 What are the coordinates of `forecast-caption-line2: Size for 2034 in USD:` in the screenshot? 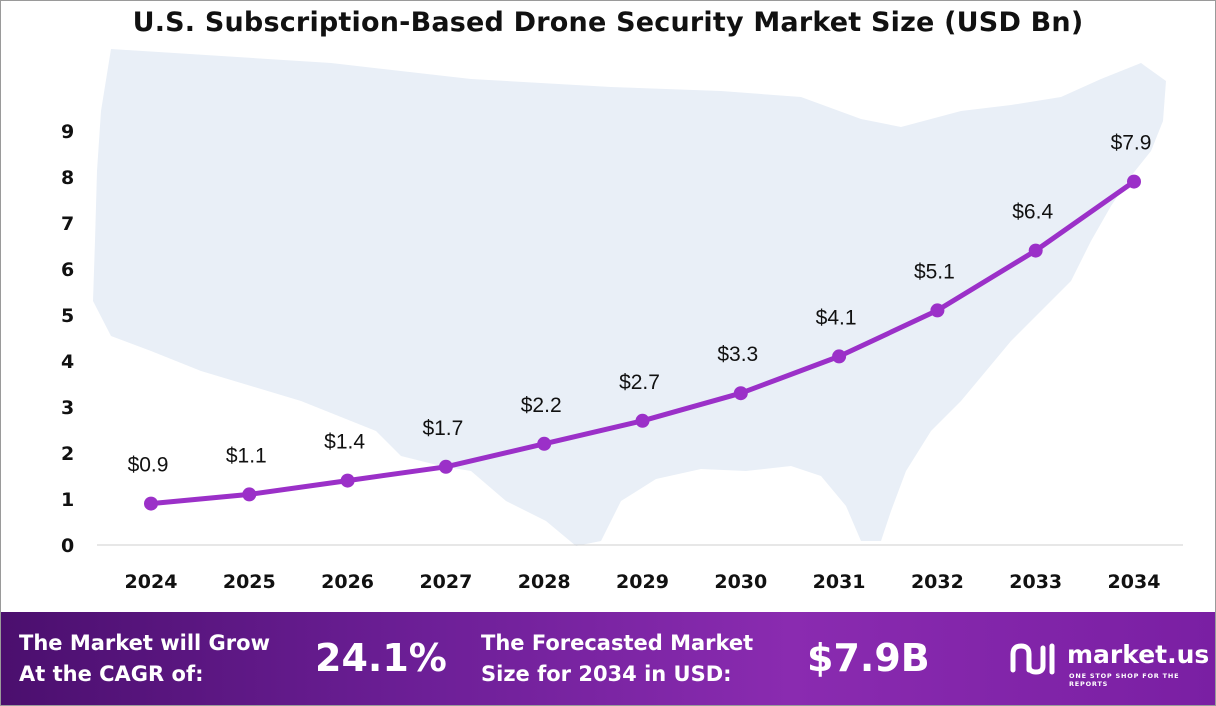 It's located at (606, 674).